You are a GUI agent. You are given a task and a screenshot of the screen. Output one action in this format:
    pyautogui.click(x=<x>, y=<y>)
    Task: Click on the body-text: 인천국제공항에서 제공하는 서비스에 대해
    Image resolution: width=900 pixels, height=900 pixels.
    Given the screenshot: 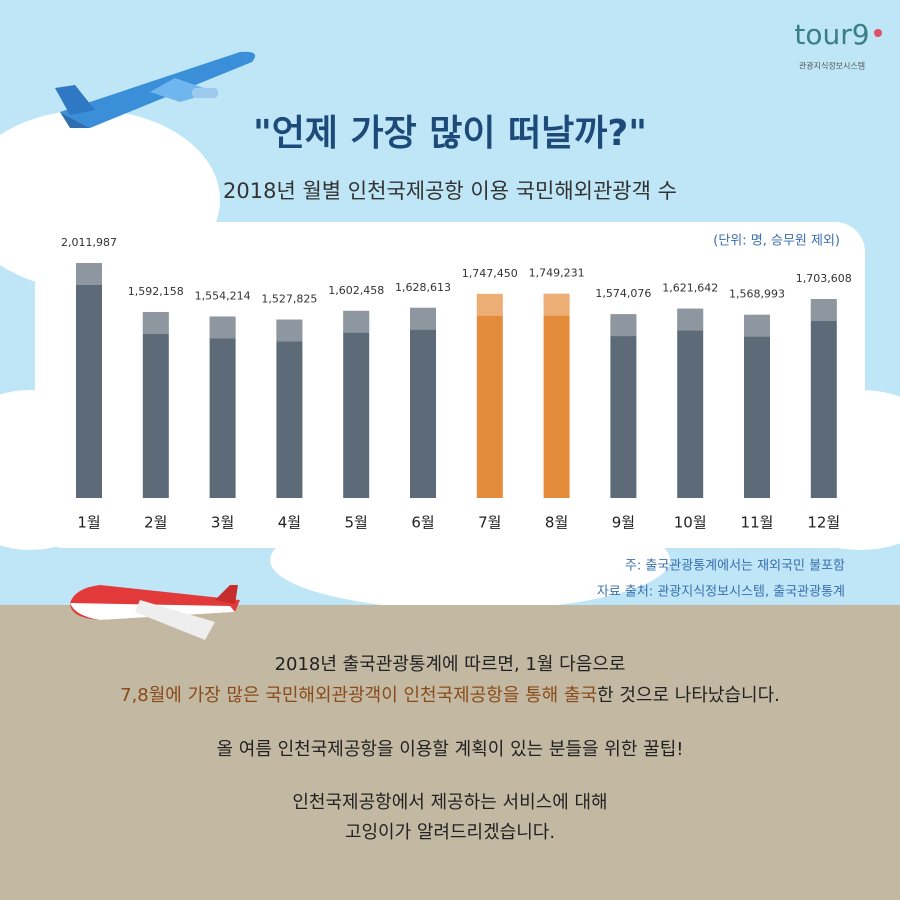 What is the action you would take?
    pyautogui.click(x=449, y=802)
    